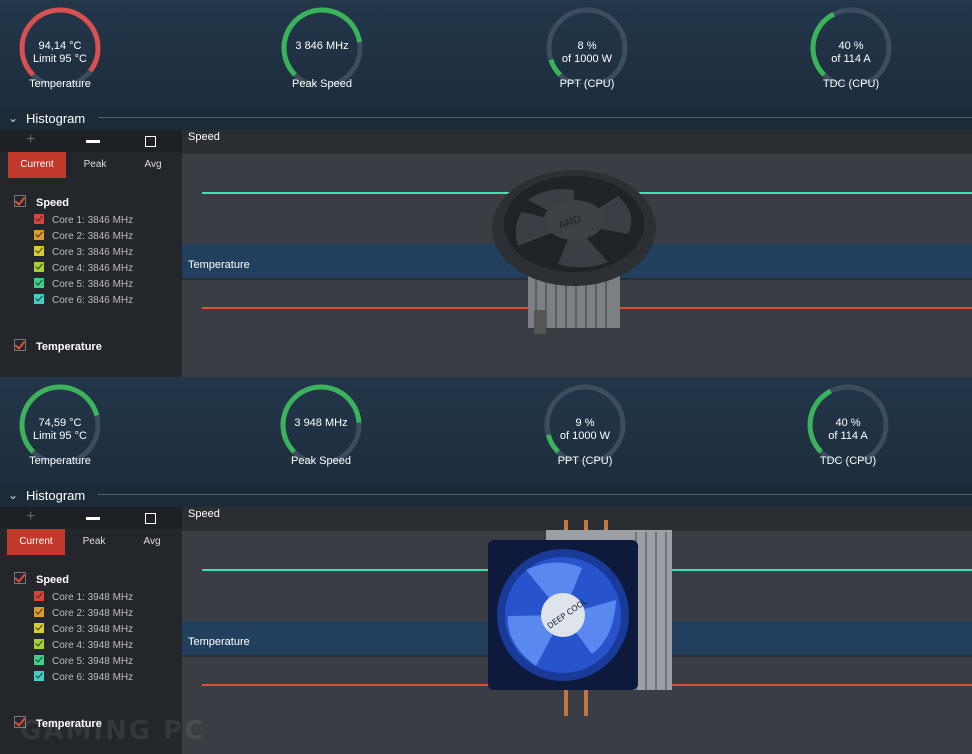 The height and width of the screenshot is (754, 972). I want to click on ppt-gauge: 8 % of 1000 W PPT (CPU), so click(587, 52).